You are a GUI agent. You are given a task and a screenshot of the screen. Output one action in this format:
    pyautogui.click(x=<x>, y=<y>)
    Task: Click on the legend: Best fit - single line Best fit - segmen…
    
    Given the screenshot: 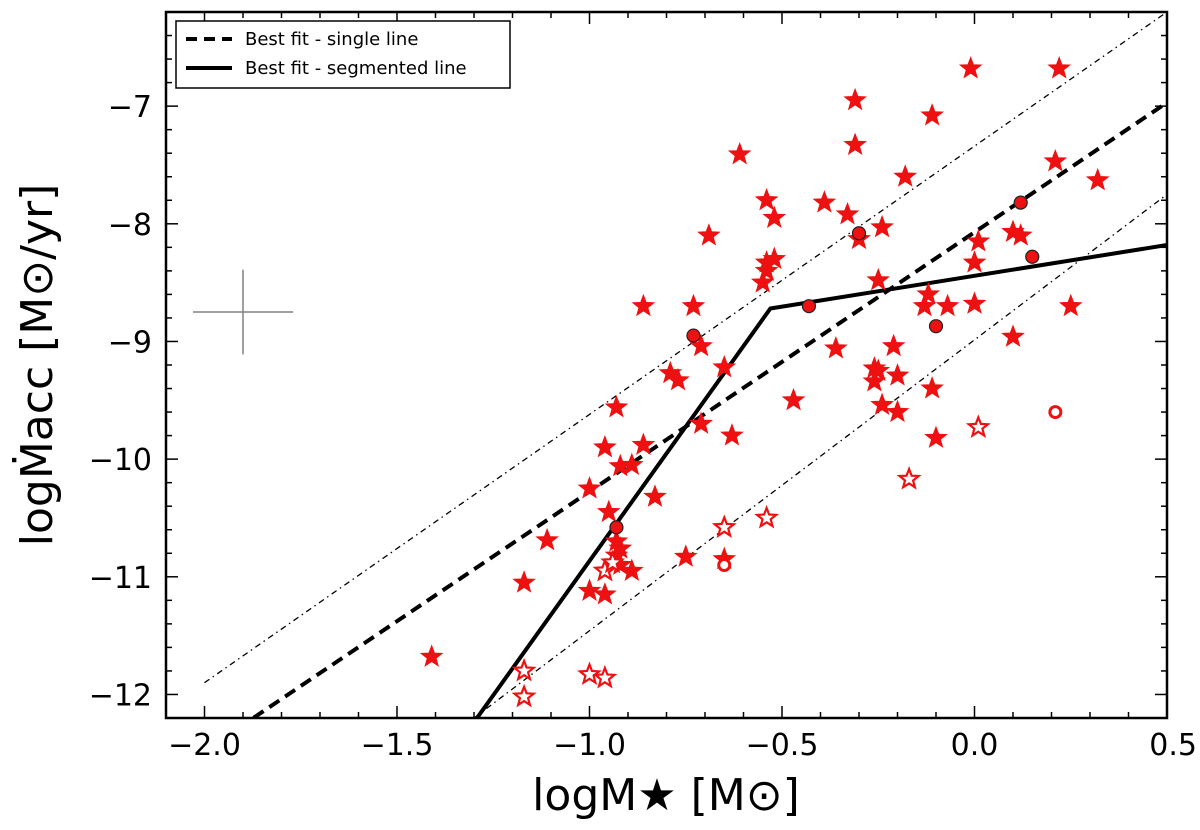 What is the action you would take?
    pyautogui.click(x=343, y=54)
    